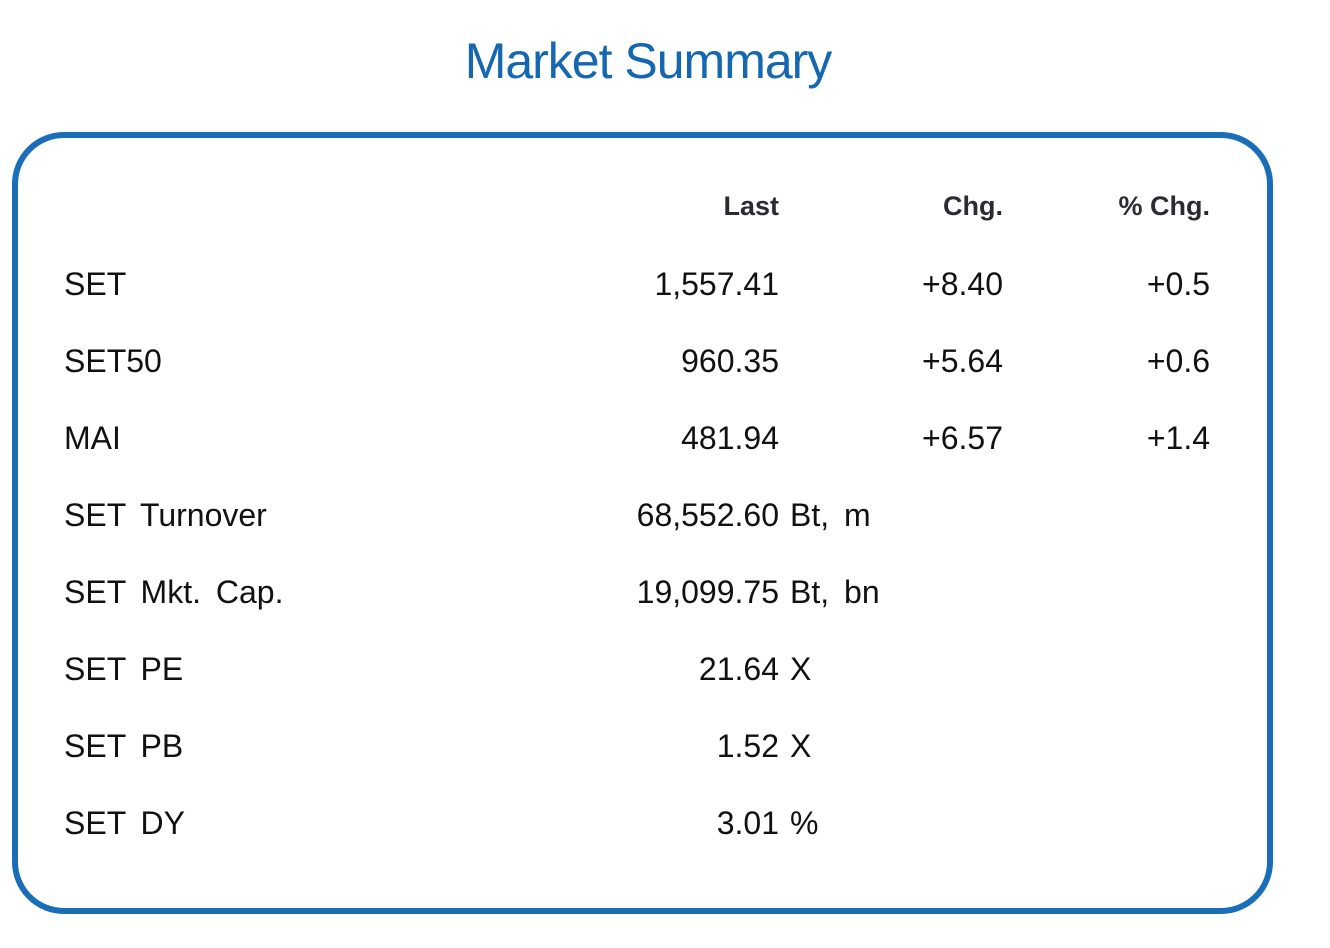 The height and width of the screenshot is (948, 1330). Describe the element at coordinates (730, 361) in the screenshot. I see `row-last-set50: 960.35` at that location.